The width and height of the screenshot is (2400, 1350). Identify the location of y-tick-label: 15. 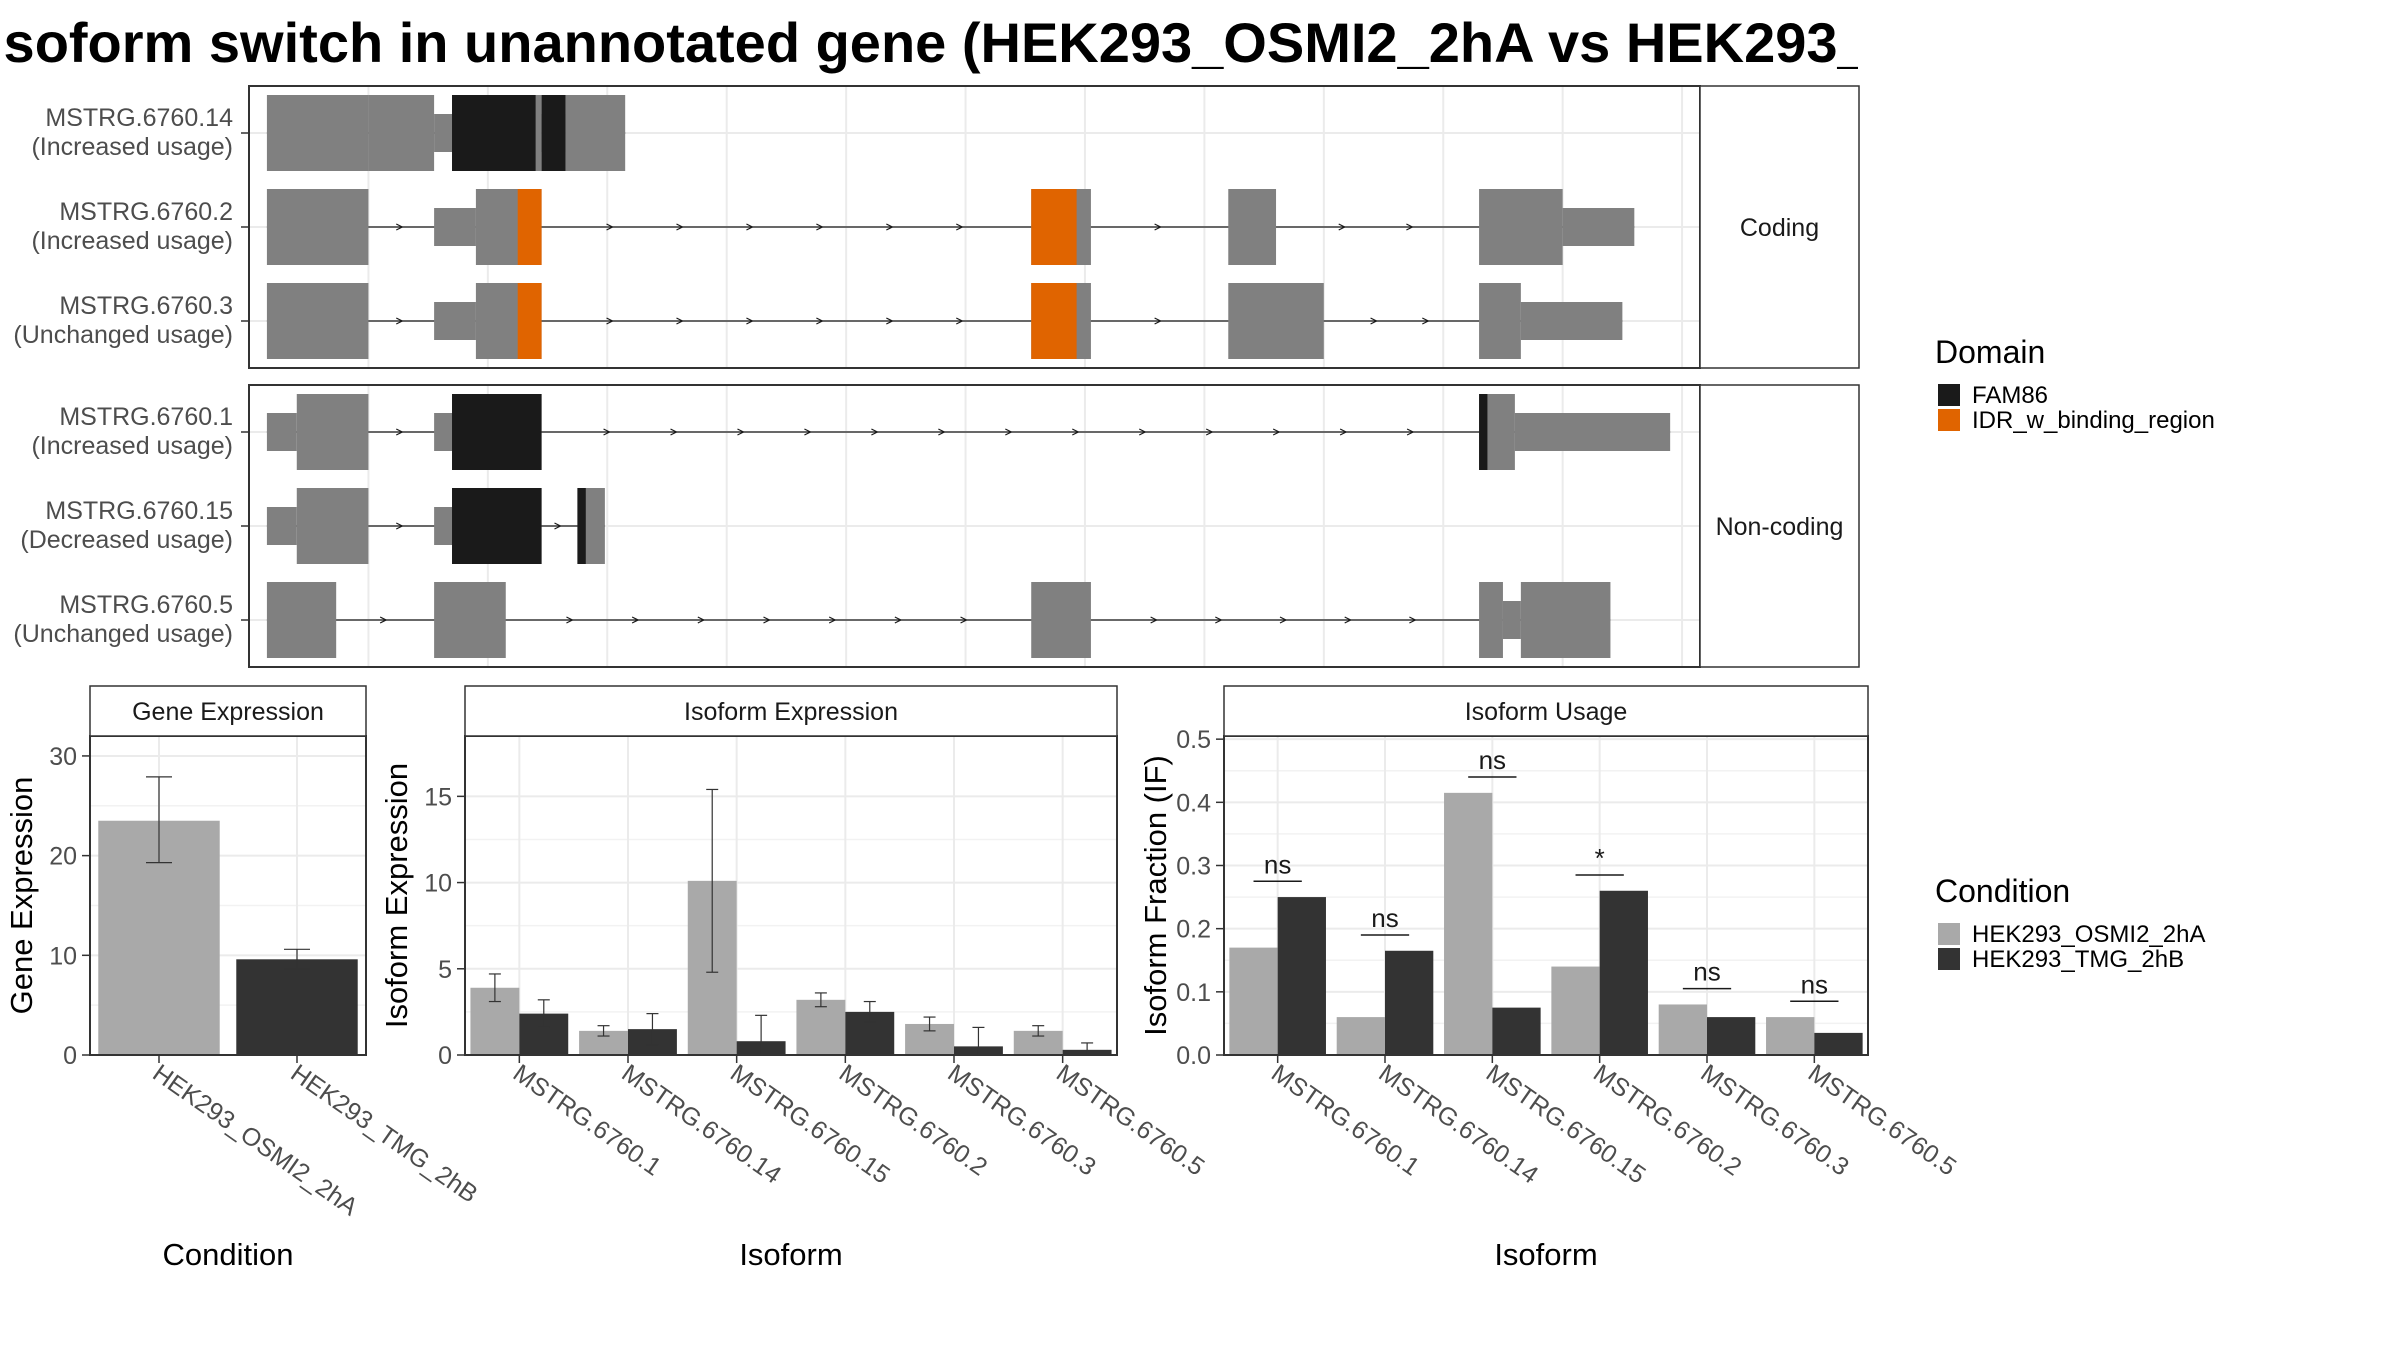
(438, 797).